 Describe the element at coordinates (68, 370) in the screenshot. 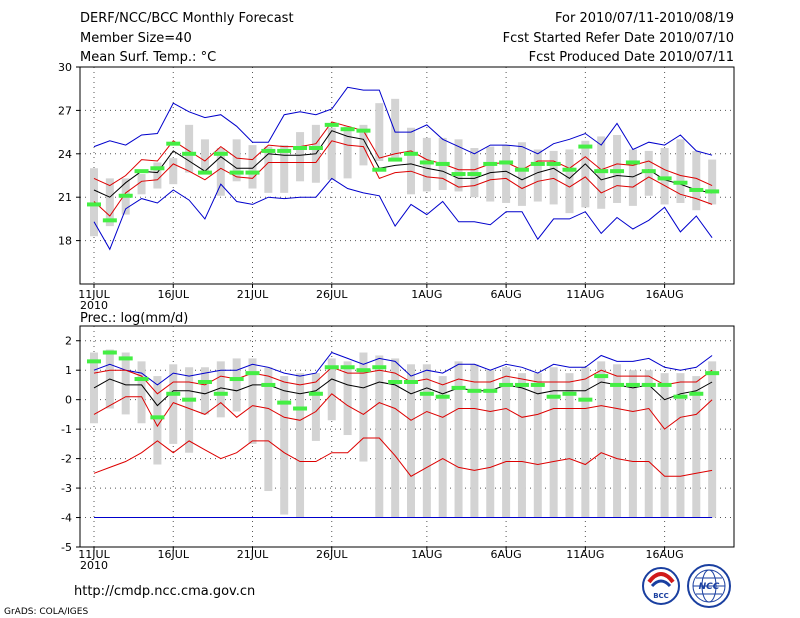

I see `y-tick-label: 1` at that location.